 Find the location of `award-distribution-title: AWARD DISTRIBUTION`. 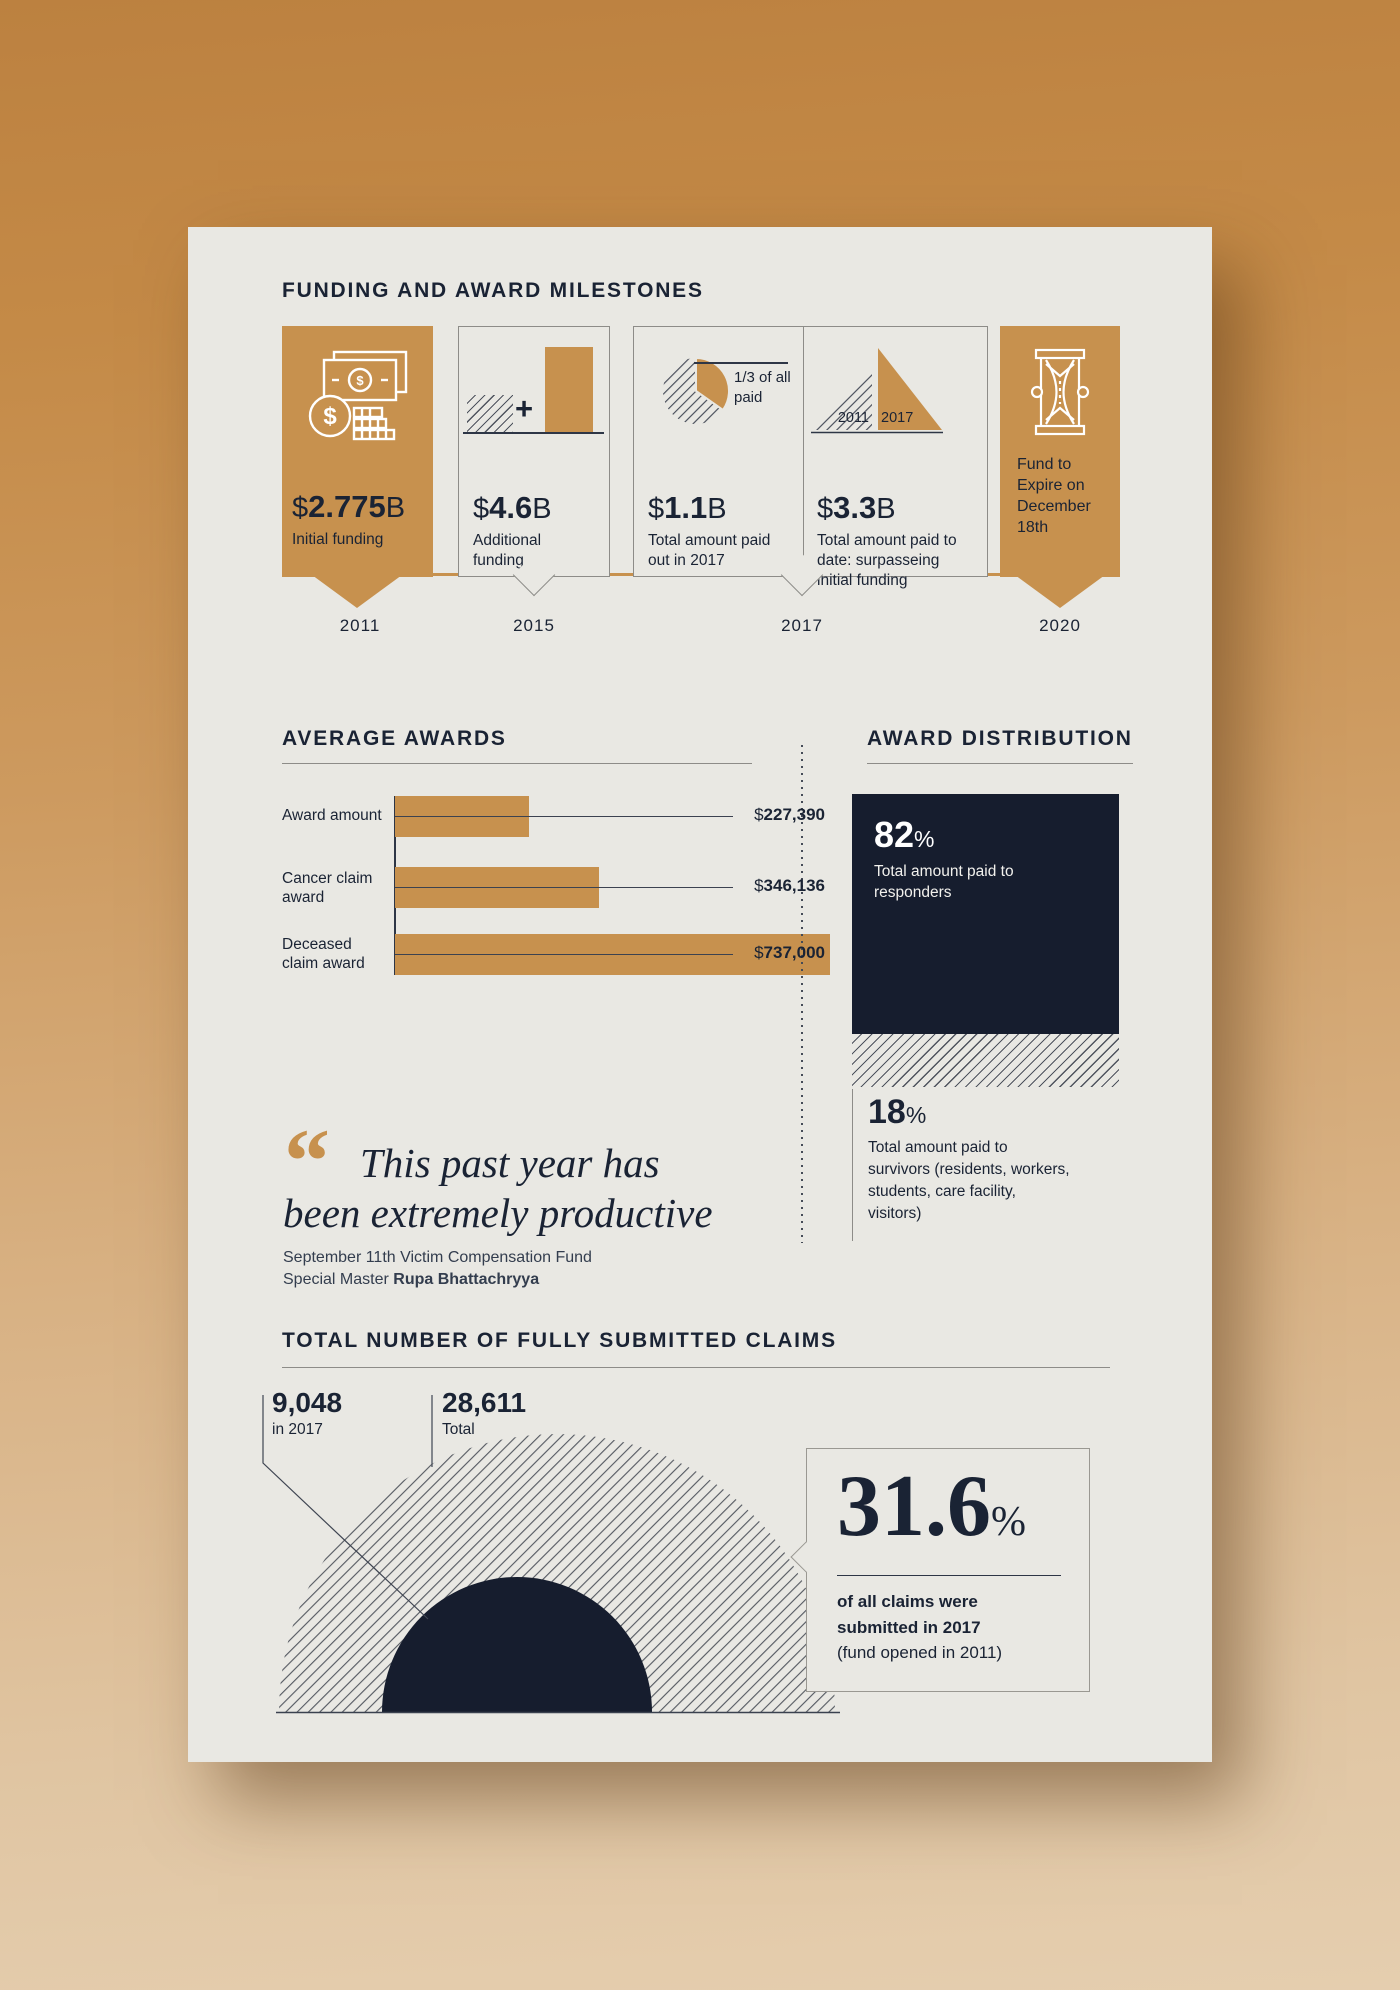

award-distribution-title: AWARD DISTRIBUTION is located at coordinates (1000, 738).